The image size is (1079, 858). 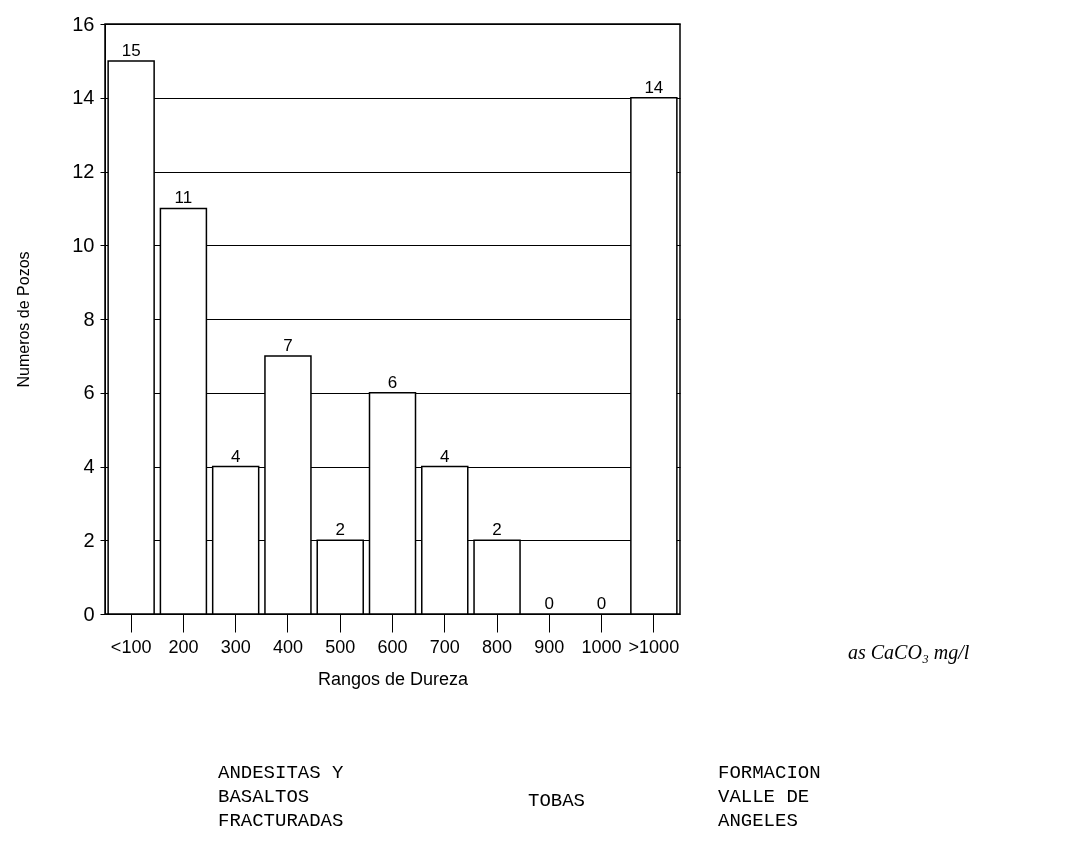 I want to click on y-tick-label: 12, so click(x=83, y=171).